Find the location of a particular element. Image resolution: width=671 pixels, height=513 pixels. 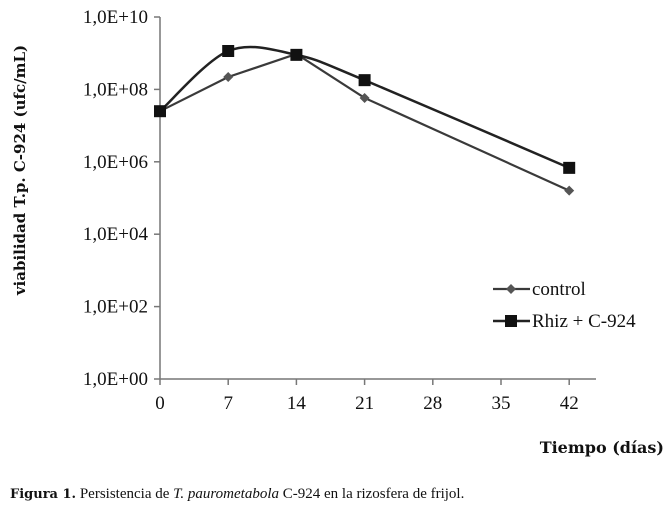

x-tick-label: 0 is located at coordinates (160, 403).